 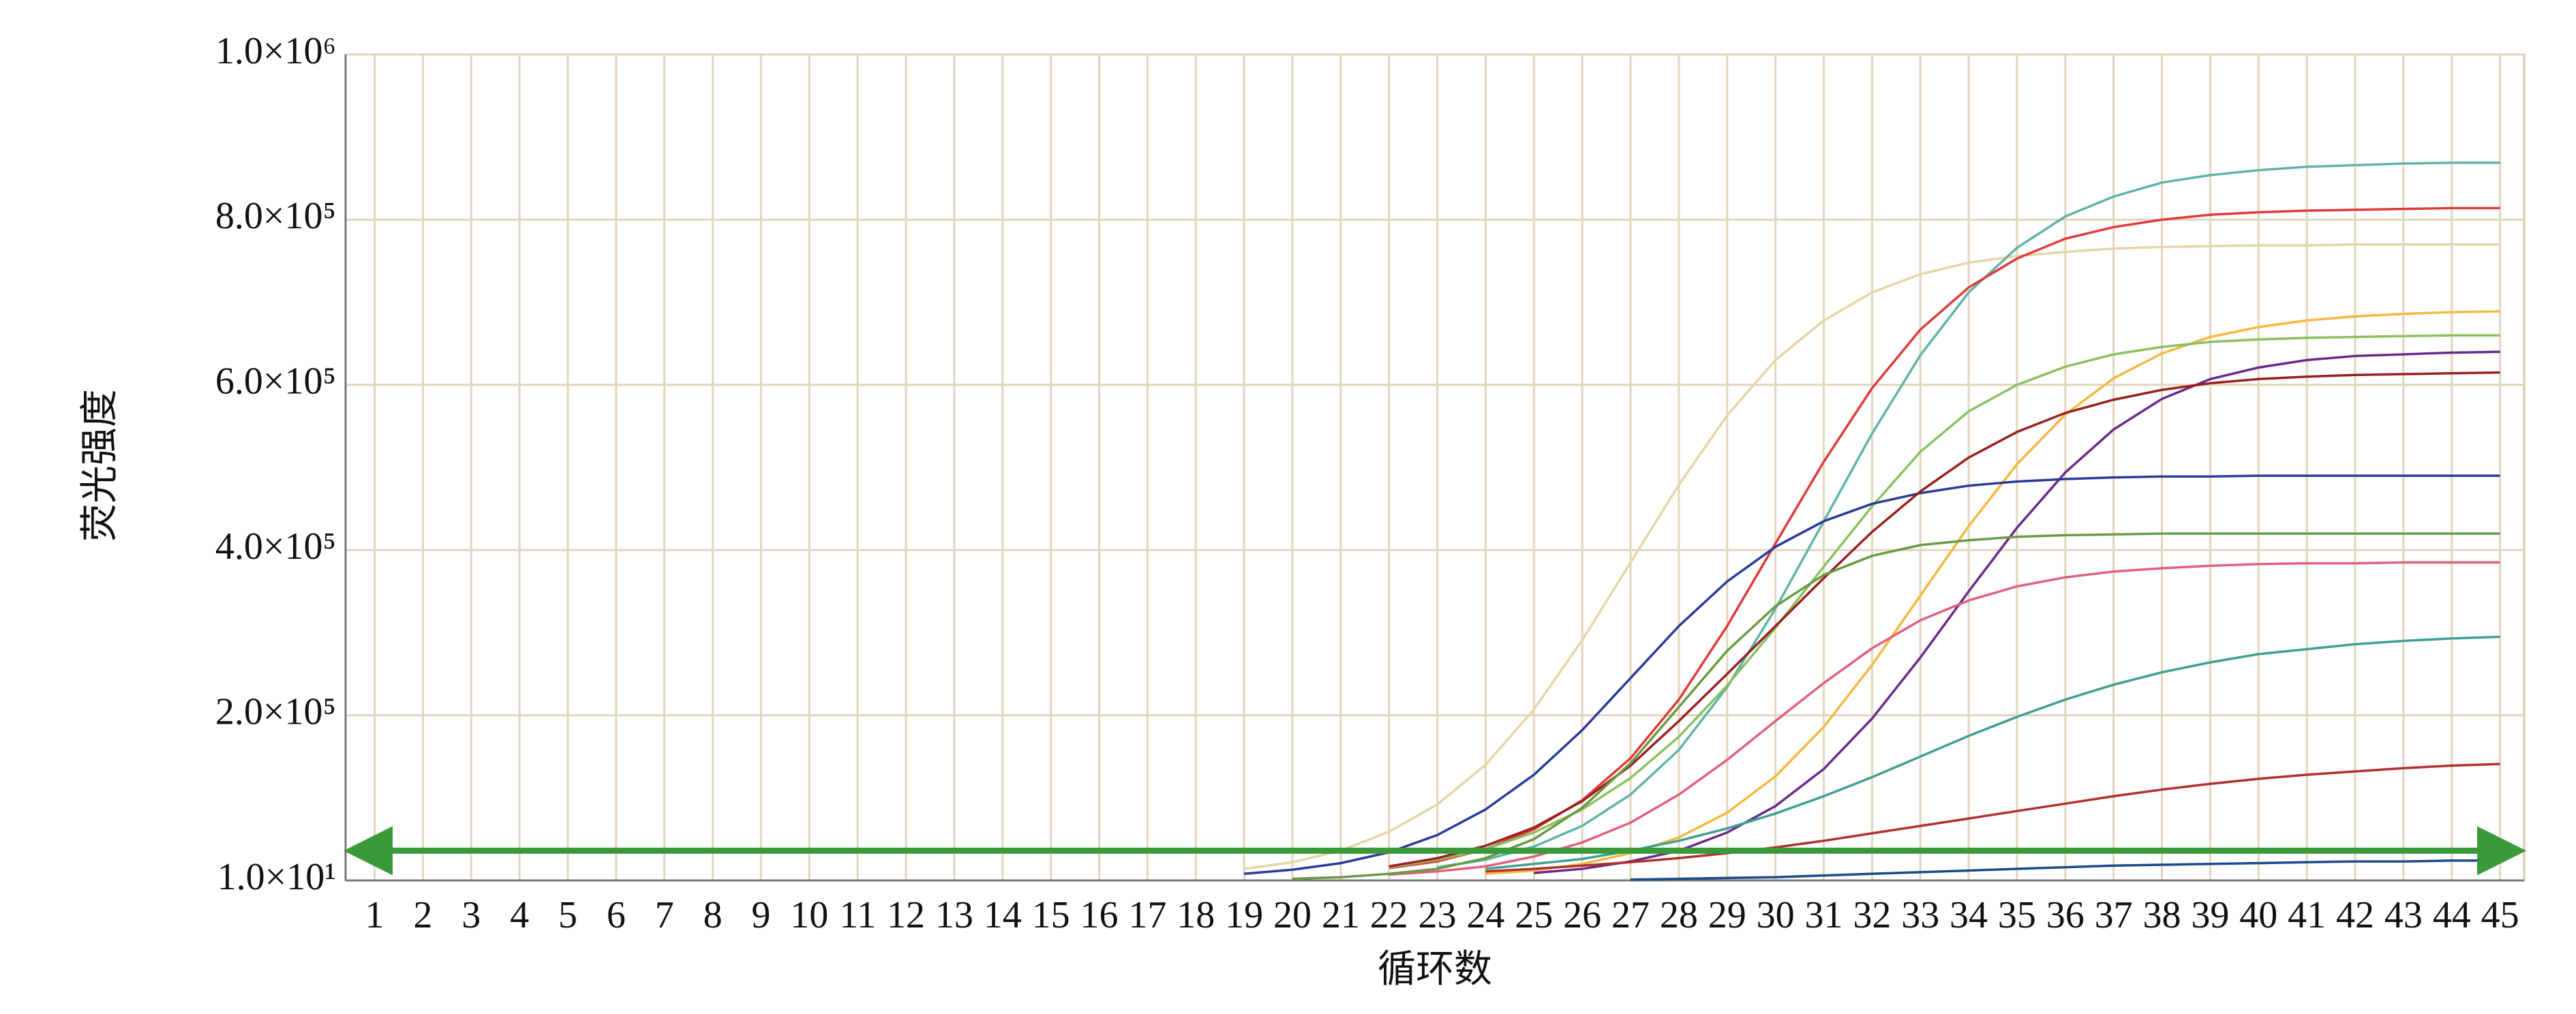 I want to click on x-tick-label: 11, so click(x=858, y=915).